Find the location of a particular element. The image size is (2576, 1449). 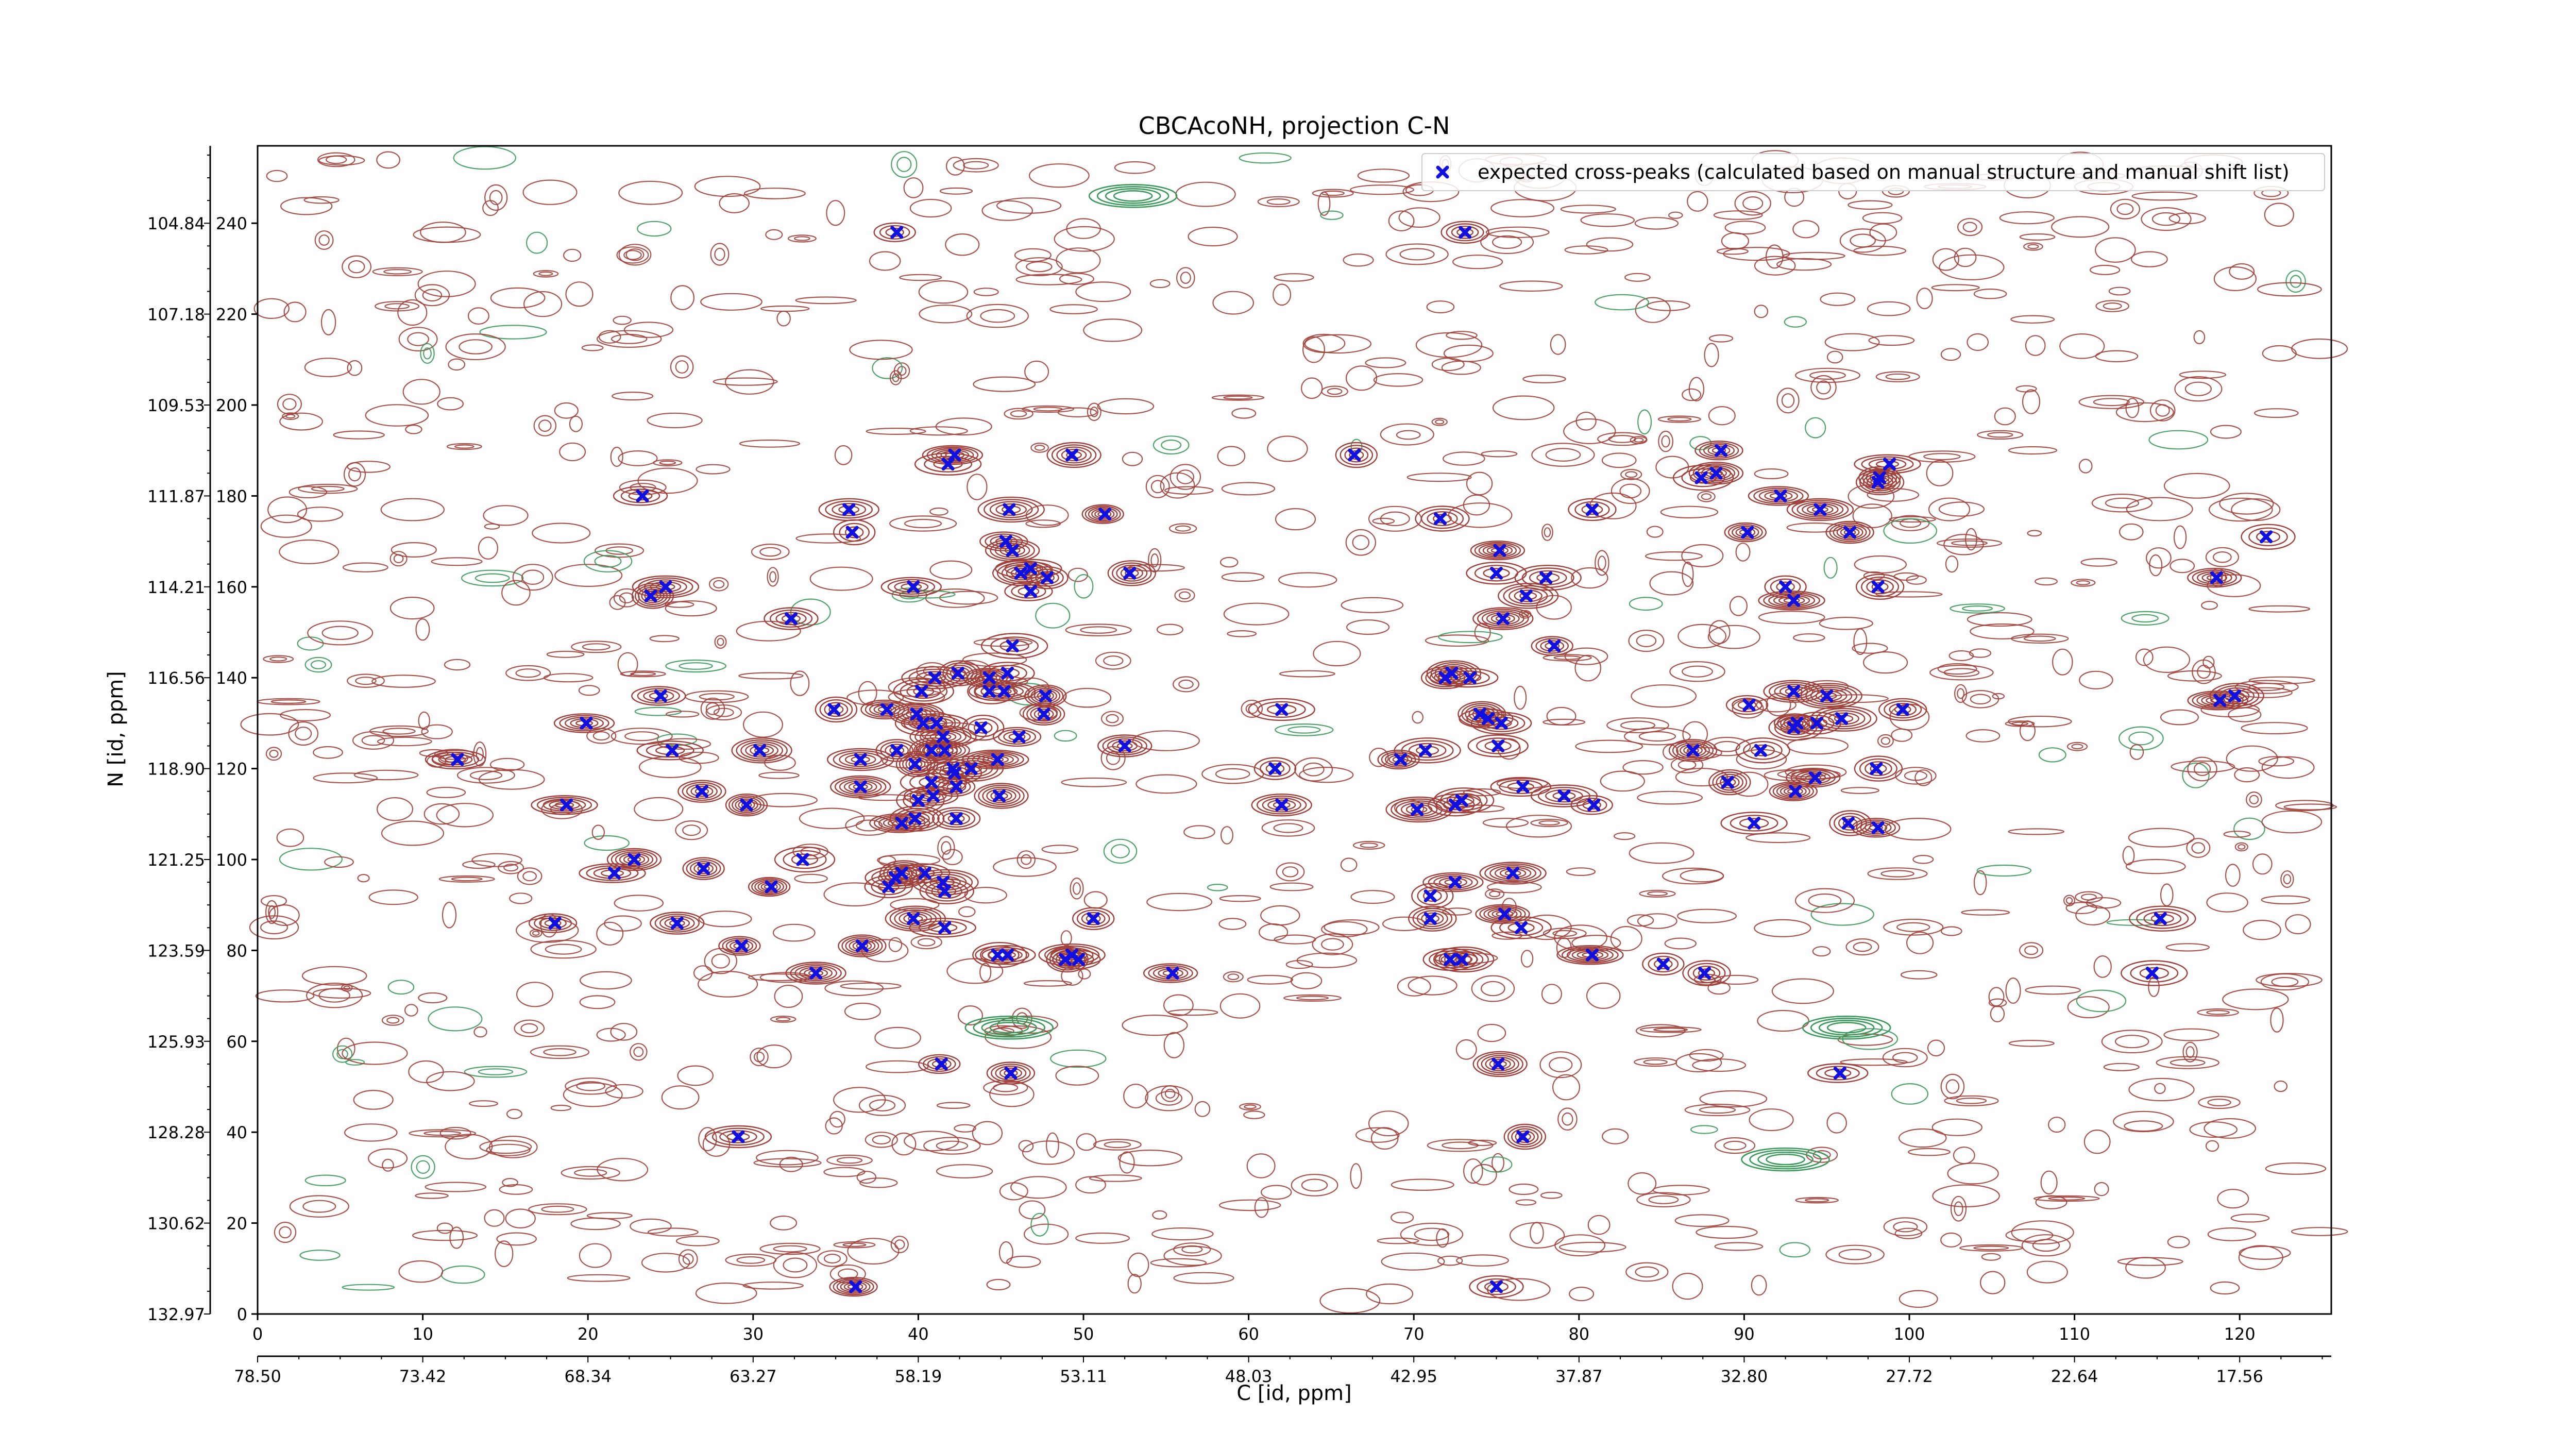

x-index-tick-label: 110 is located at coordinates (2074, 1334).